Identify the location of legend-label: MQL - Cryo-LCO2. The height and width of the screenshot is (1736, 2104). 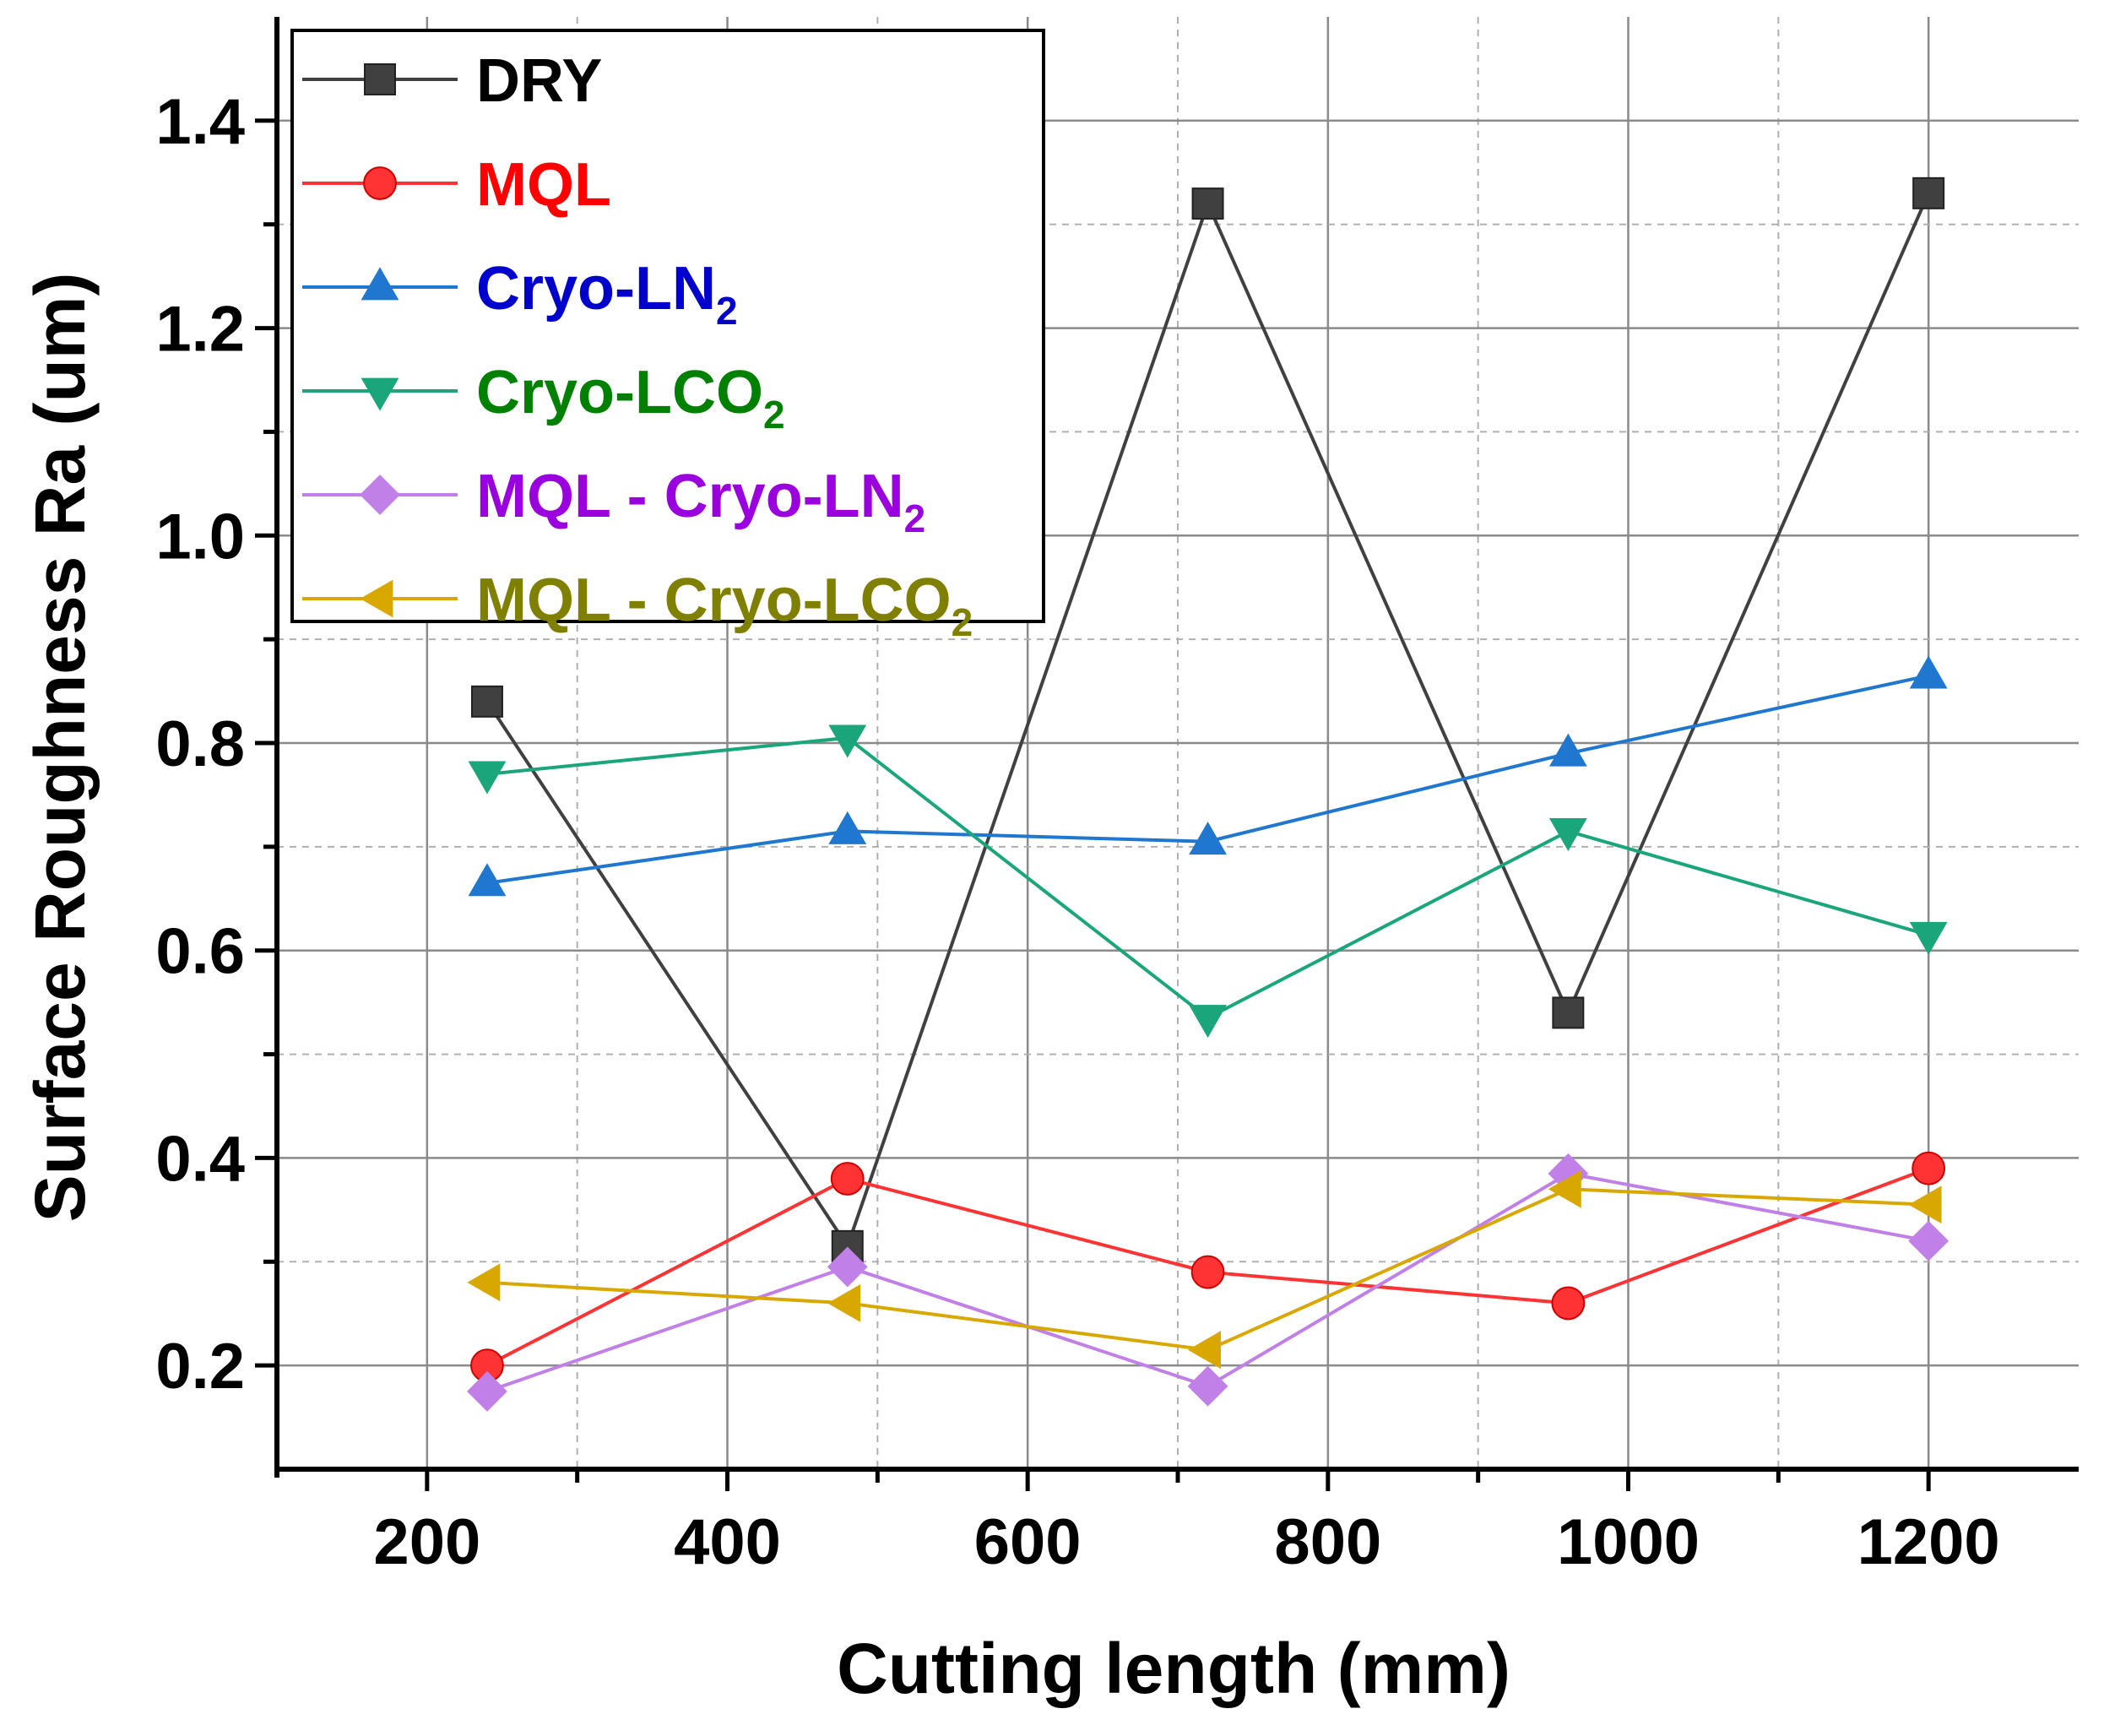
(725, 605).